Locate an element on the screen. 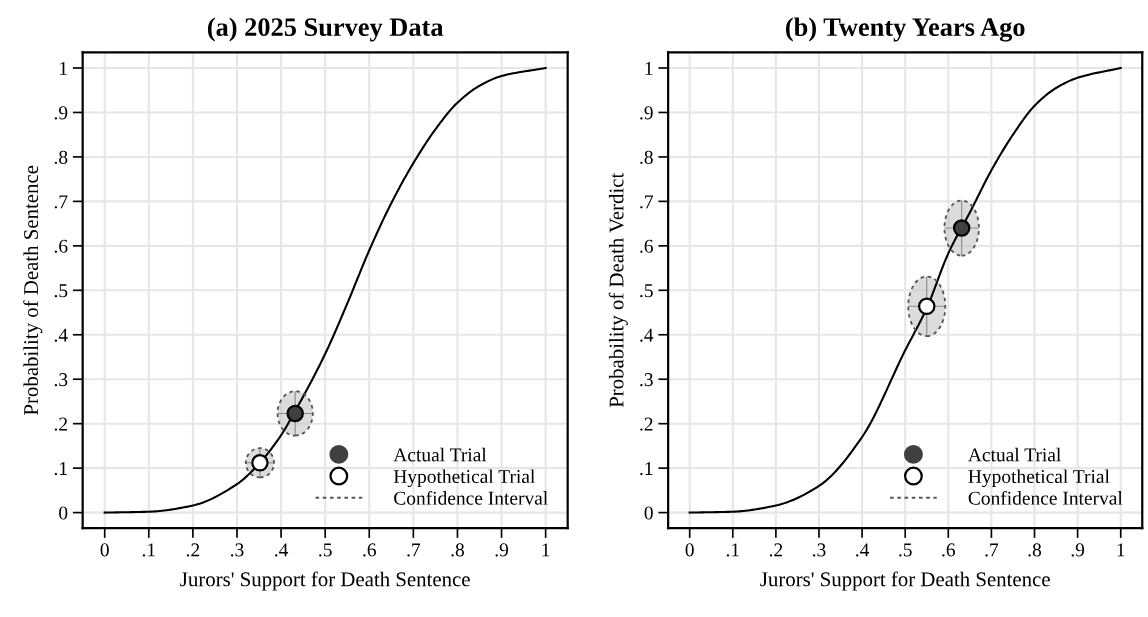  chart-title: (b) Twenty Years Ago is located at coordinates (905, 29).